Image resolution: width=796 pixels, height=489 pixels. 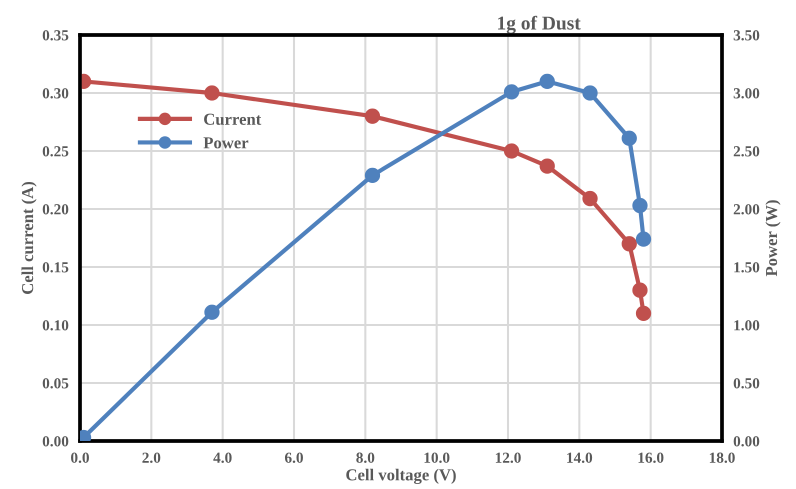 What do you see at coordinates (151, 457) in the screenshot?
I see `x-tick-label: 2.0` at bounding box center [151, 457].